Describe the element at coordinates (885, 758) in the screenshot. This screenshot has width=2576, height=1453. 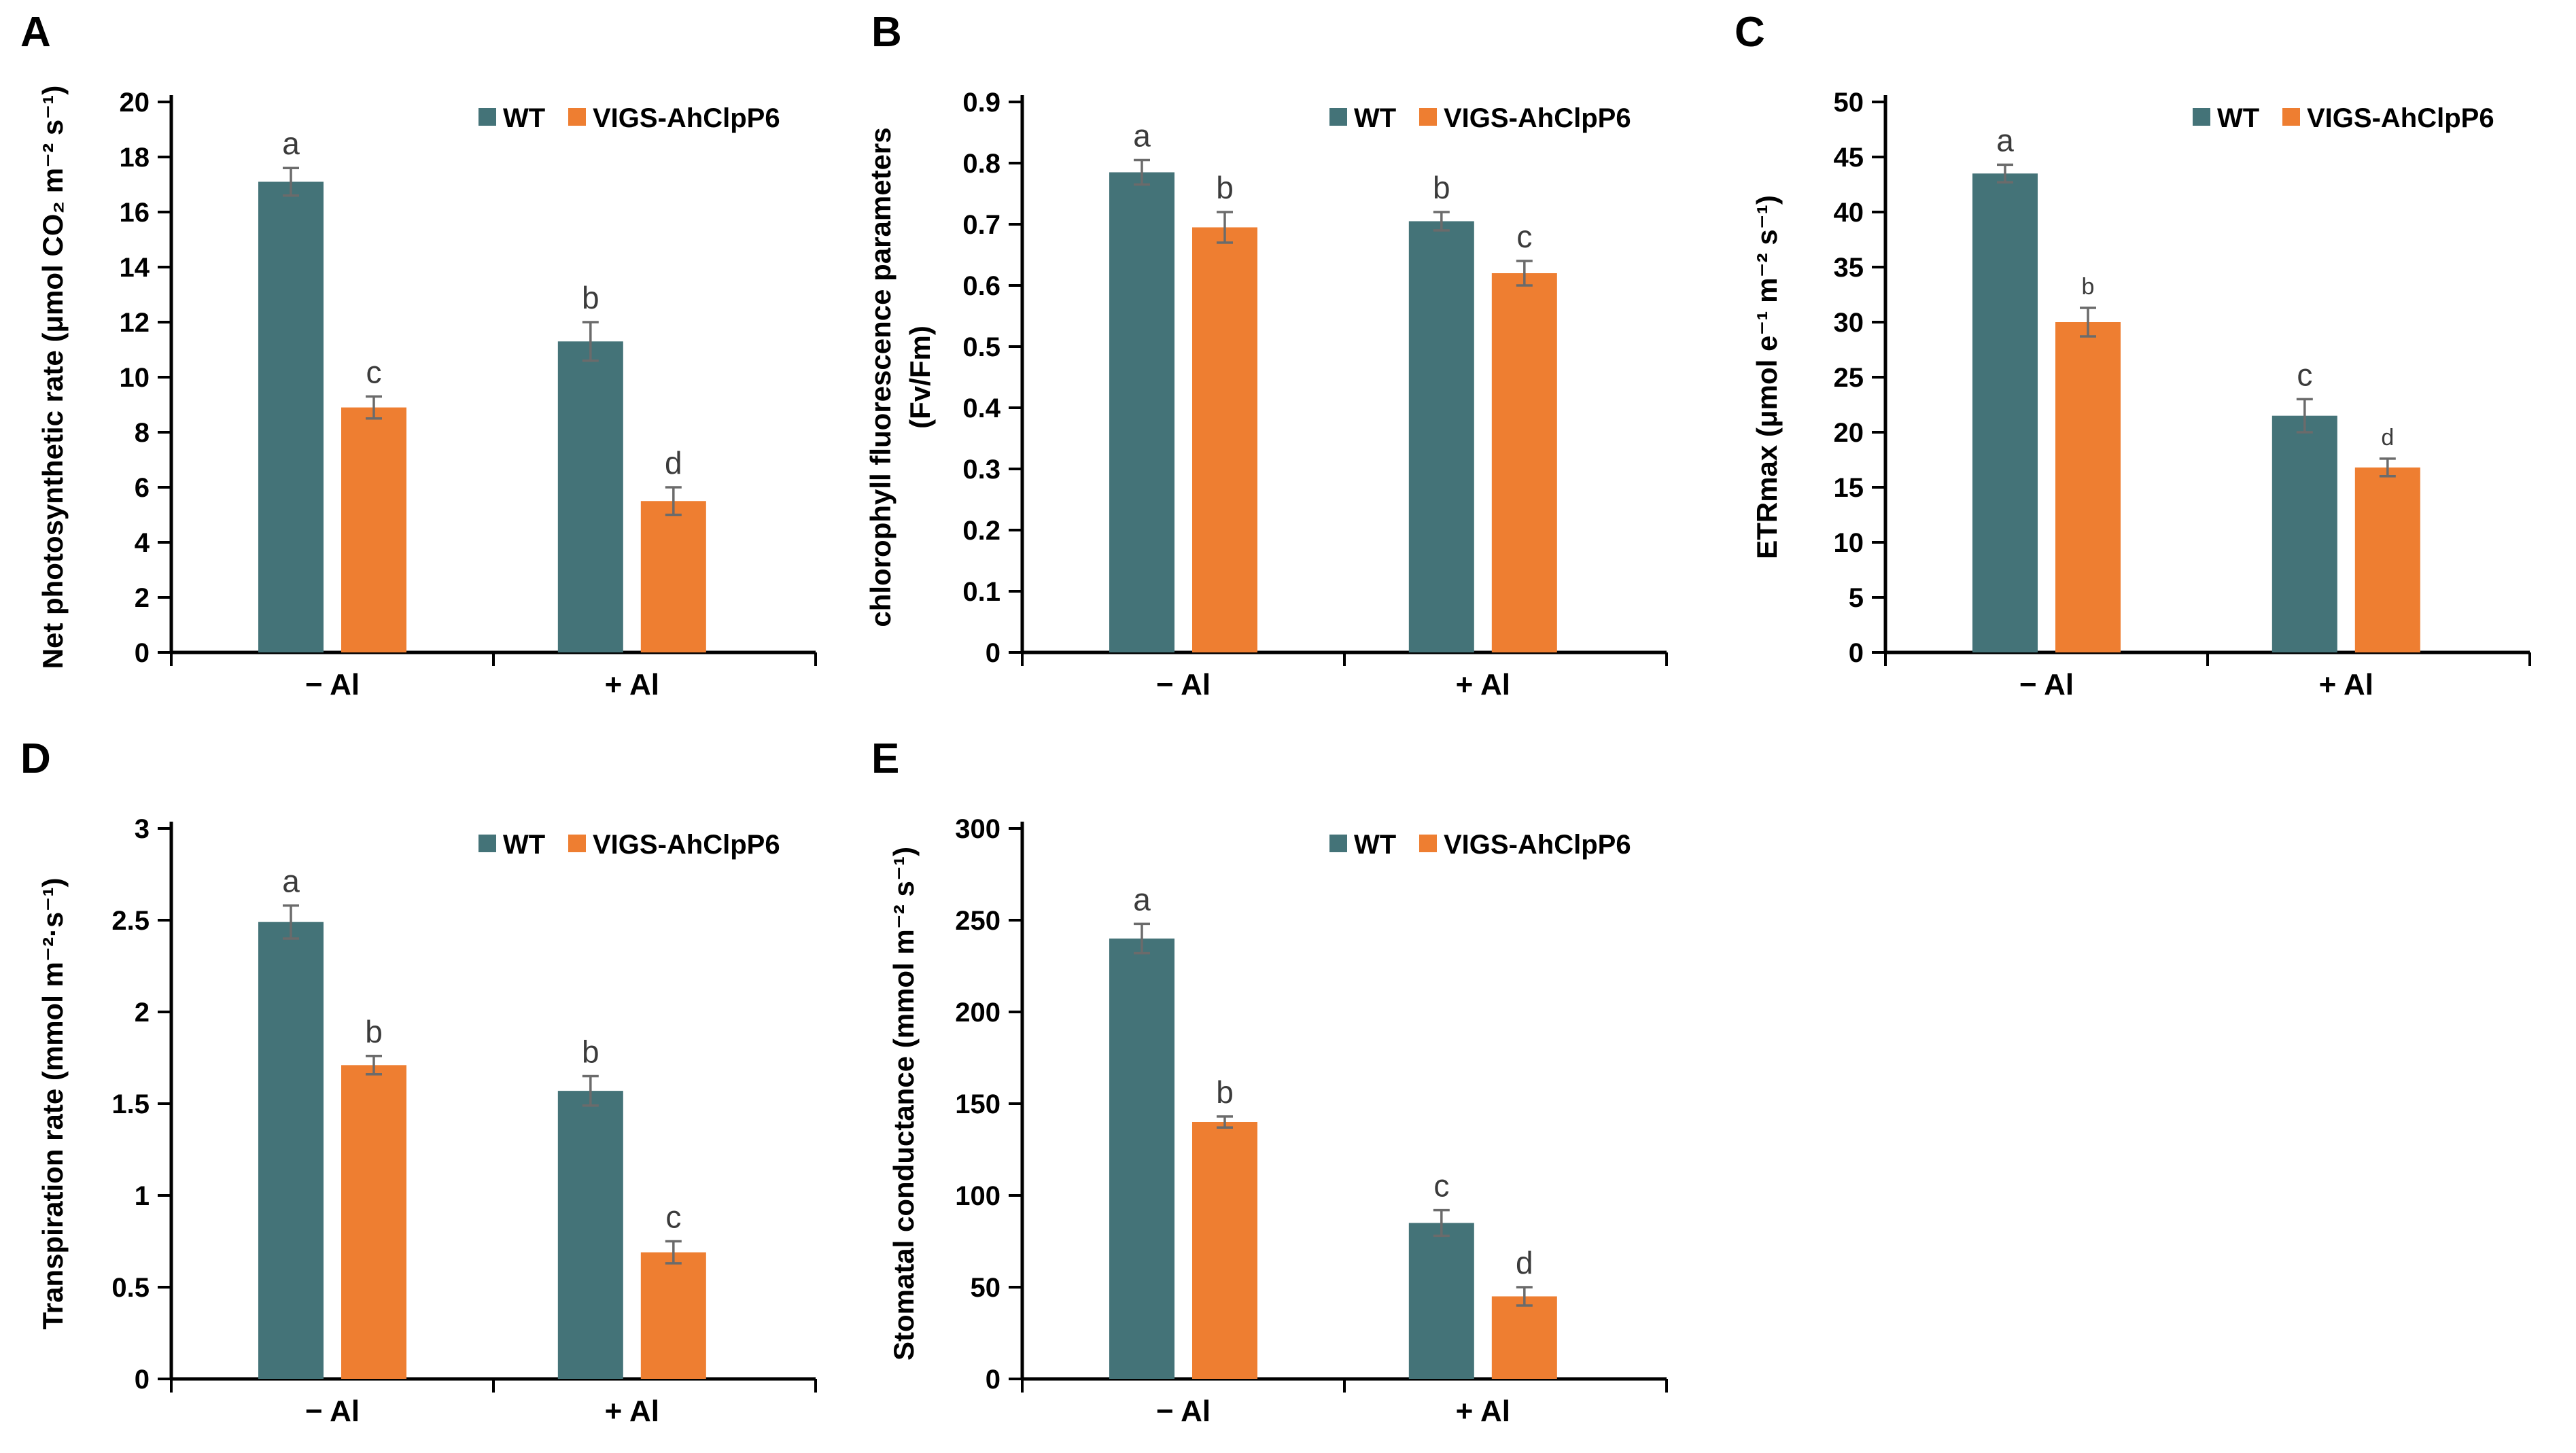
I see `panel-letter: E` at that location.